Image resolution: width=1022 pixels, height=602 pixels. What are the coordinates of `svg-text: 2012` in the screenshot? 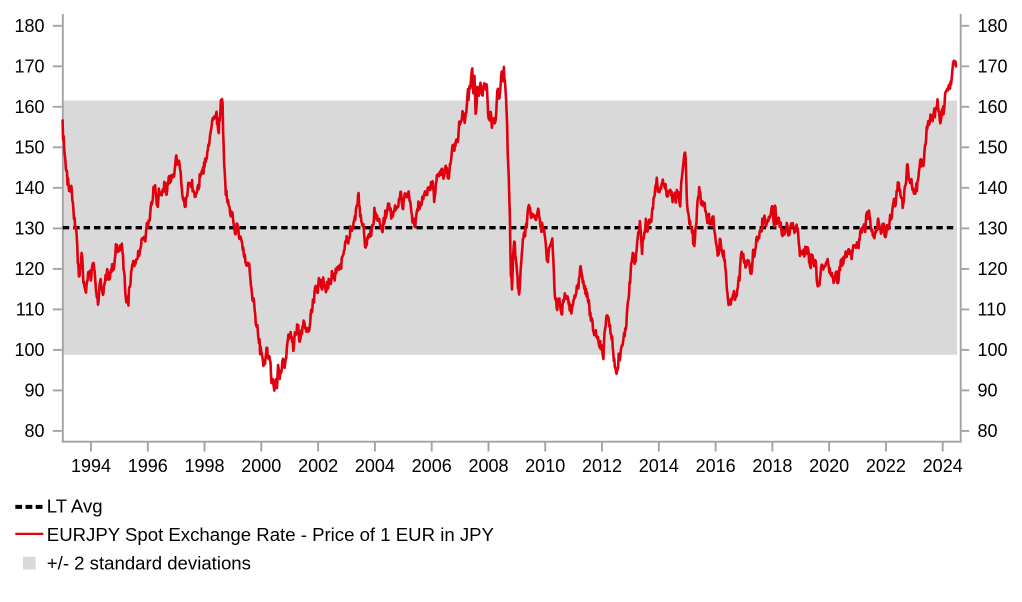 It's located at (602, 466).